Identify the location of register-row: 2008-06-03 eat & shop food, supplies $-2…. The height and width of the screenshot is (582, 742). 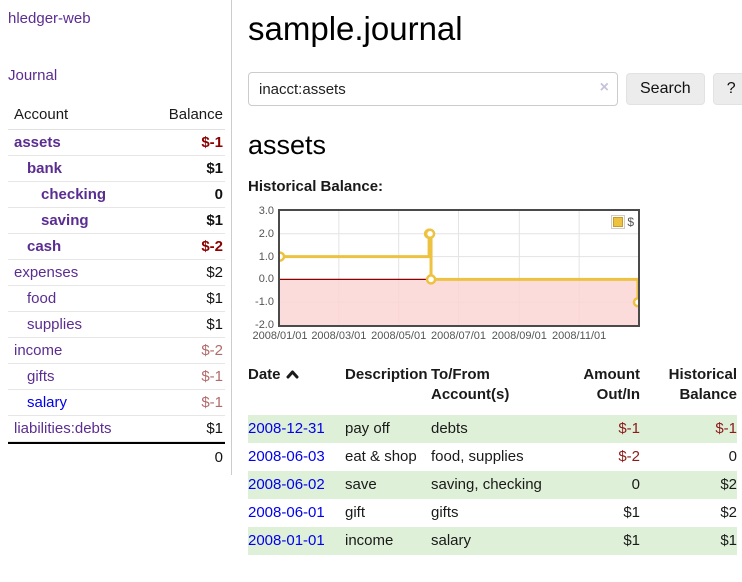
(492, 457).